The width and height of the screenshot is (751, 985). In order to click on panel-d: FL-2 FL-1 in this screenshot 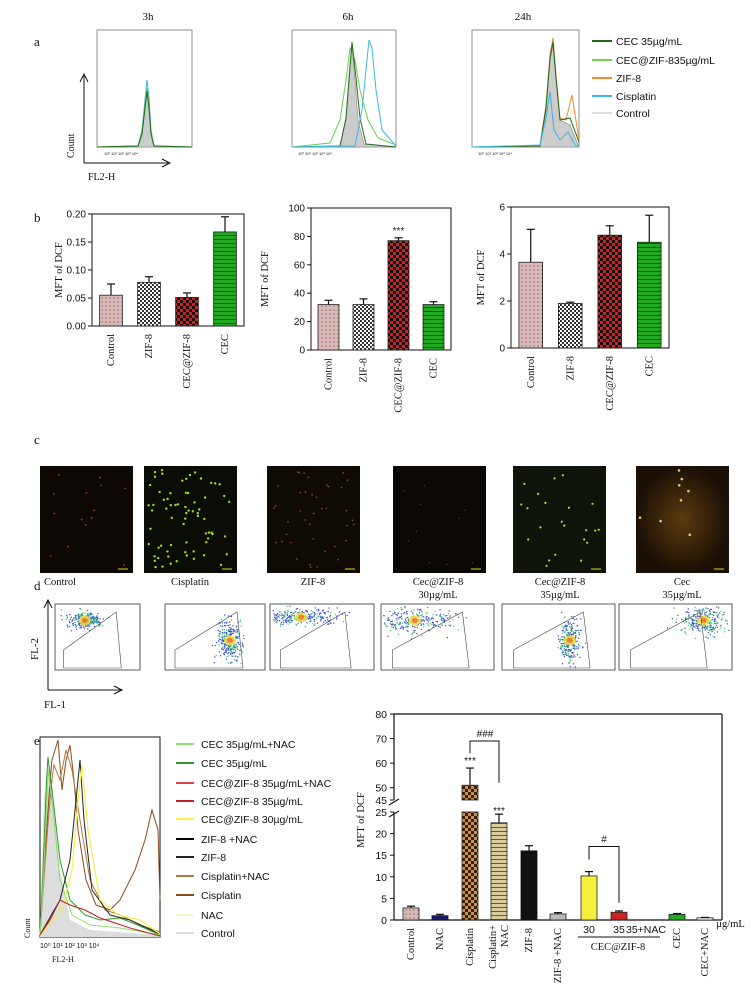, I will do `click(381, 654)`.